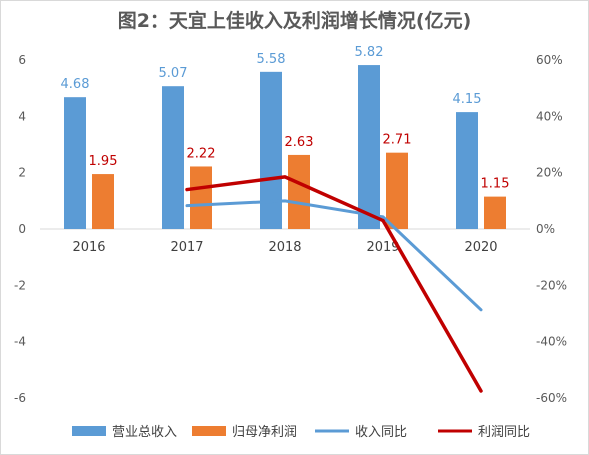  I want to click on y-left-tick-label: -2, so click(20, 285).